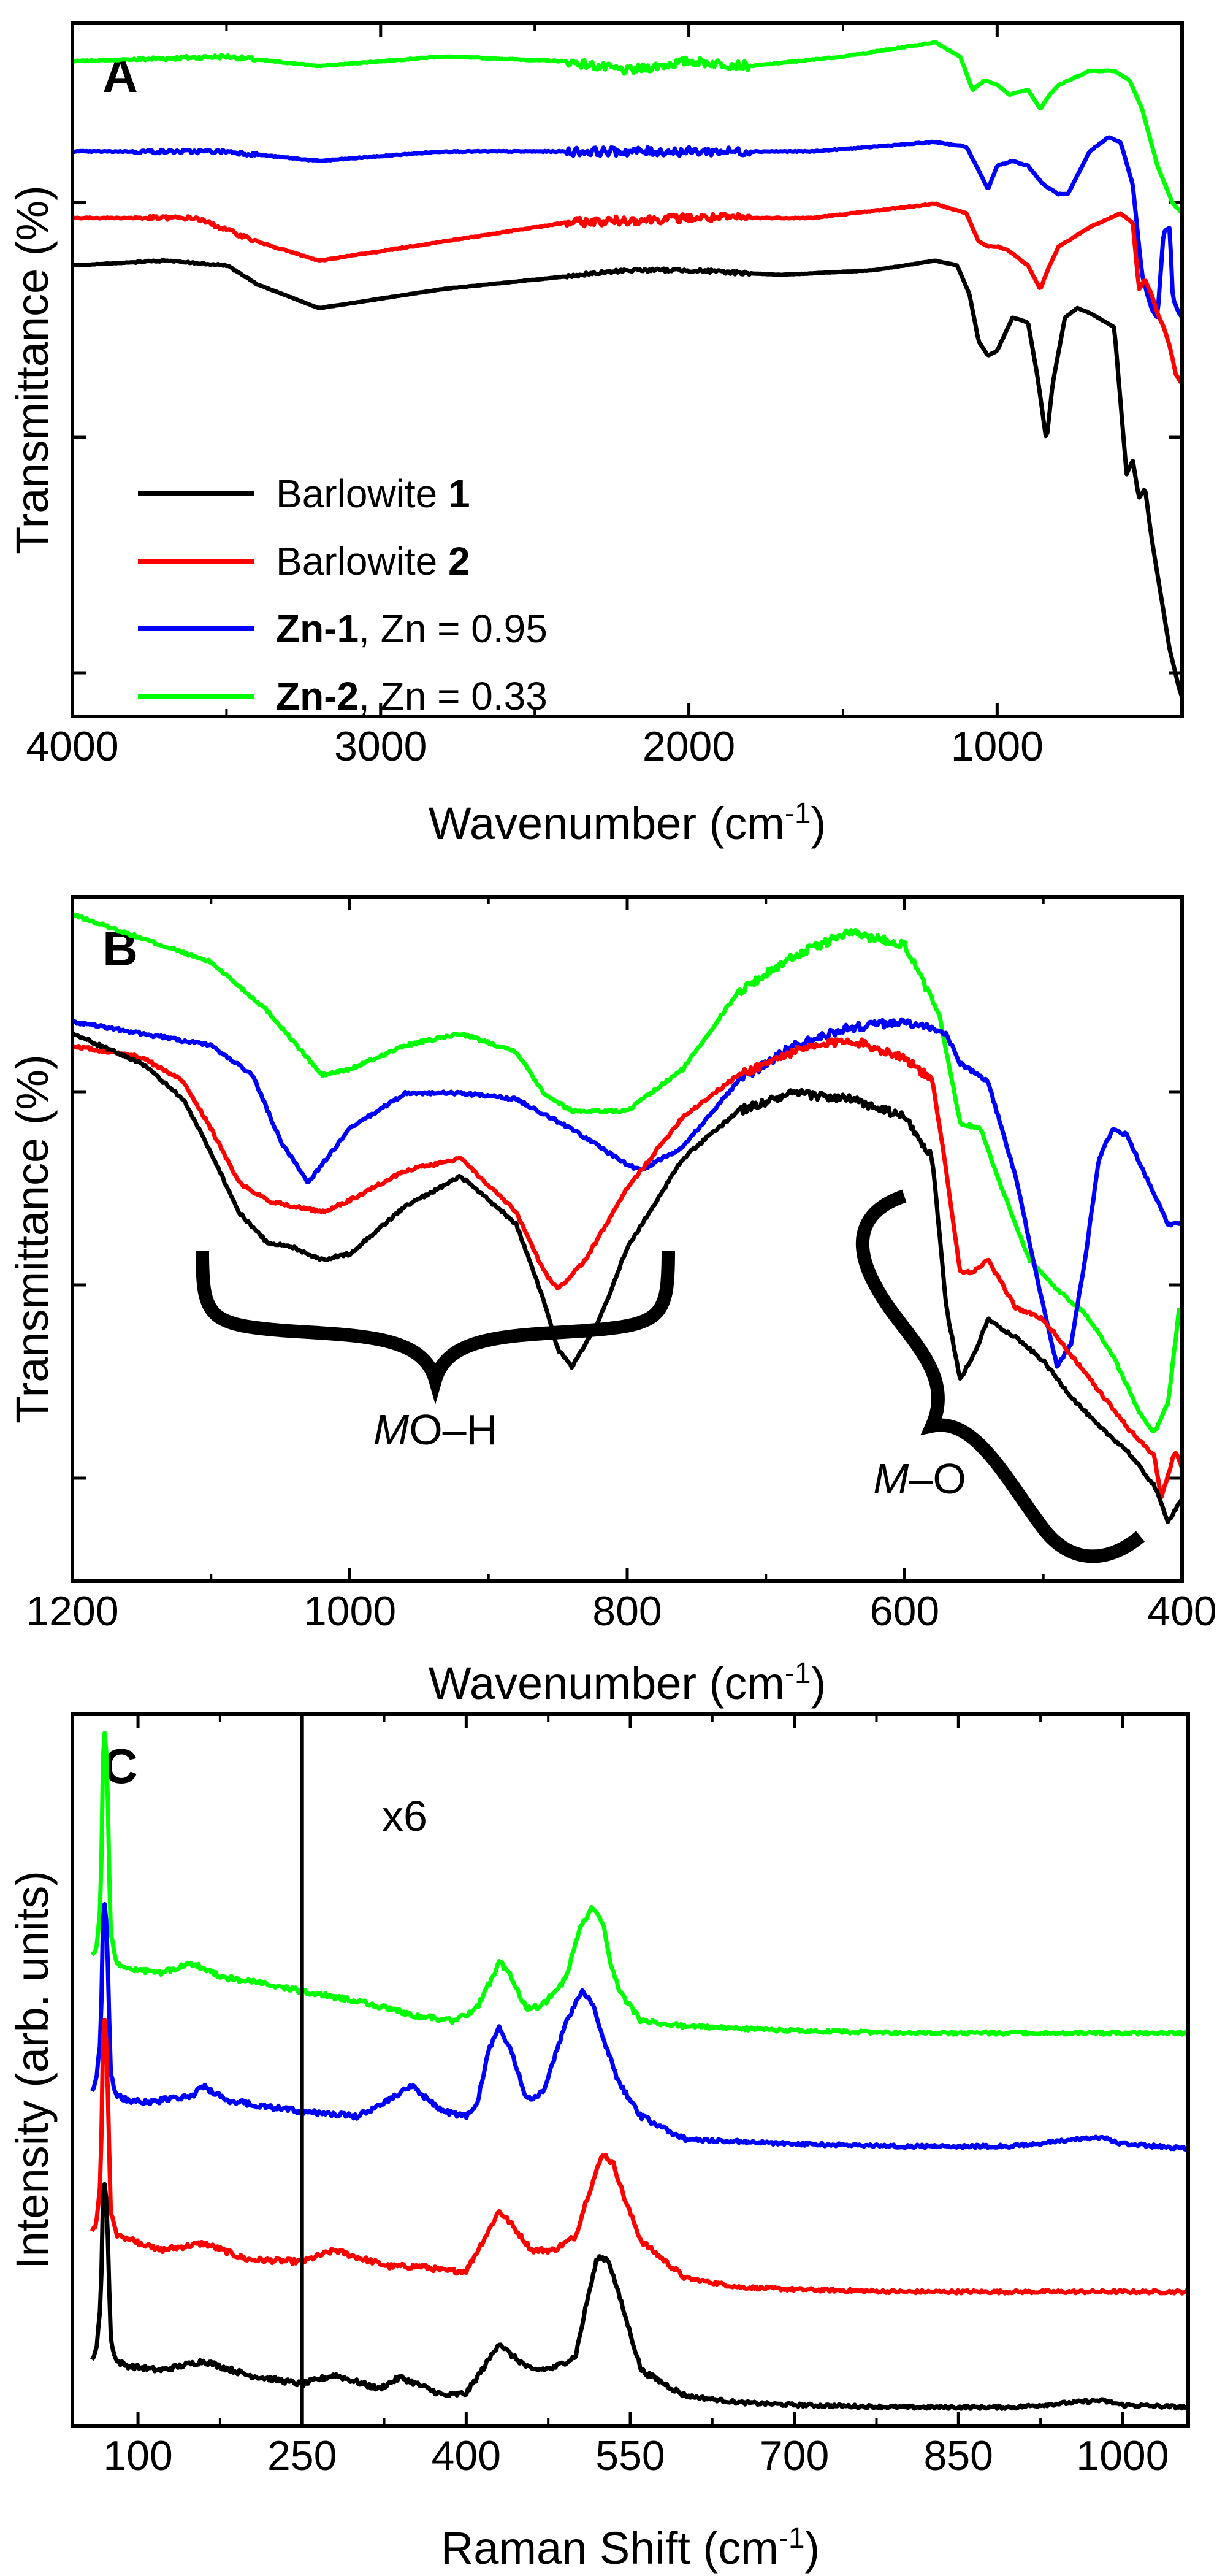 The image size is (1225, 2576). What do you see at coordinates (32, 2070) in the screenshot?
I see `y-axis-title: Intensity (arb. units)` at bounding box center [32, 2070].